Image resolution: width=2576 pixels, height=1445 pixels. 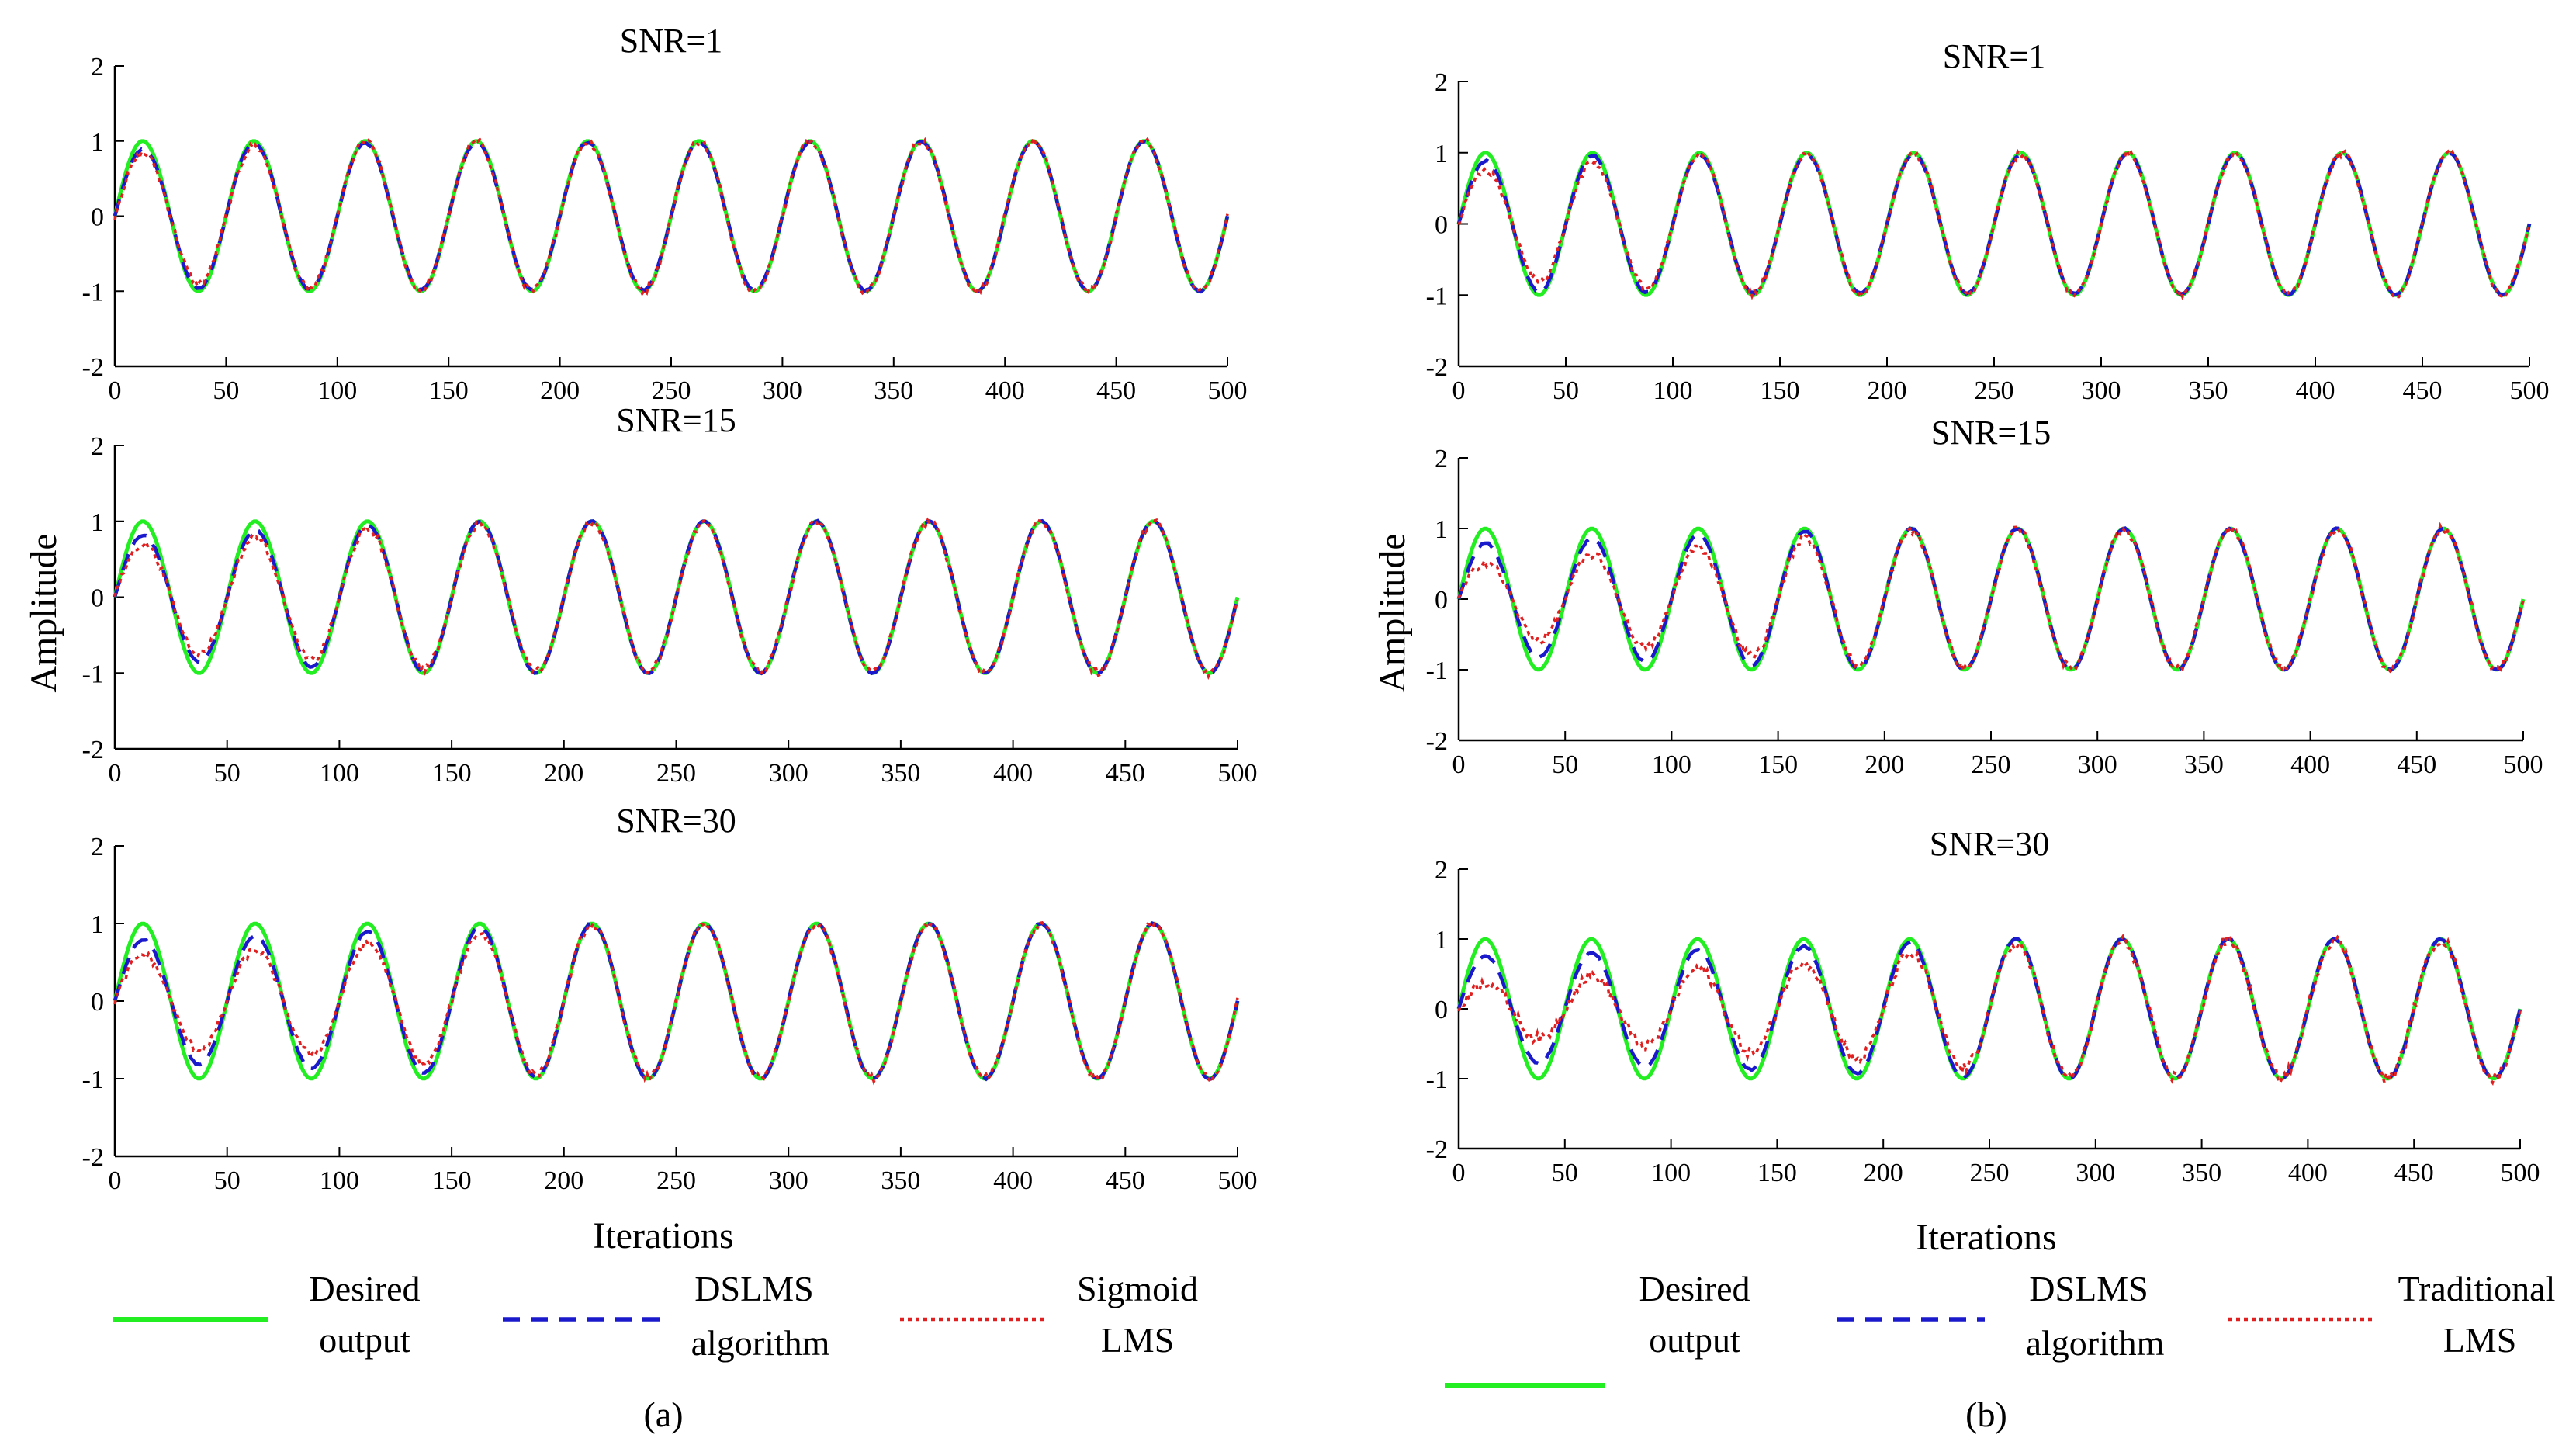 I want to click on legend-a-dslms-l1: DSLMS, so click(x=753, y=1288).